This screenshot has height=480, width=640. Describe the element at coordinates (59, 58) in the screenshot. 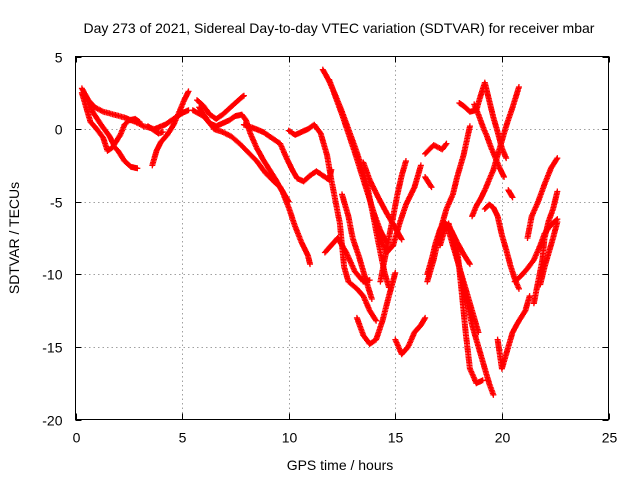

I see `y-tick-label: 5` at that location.